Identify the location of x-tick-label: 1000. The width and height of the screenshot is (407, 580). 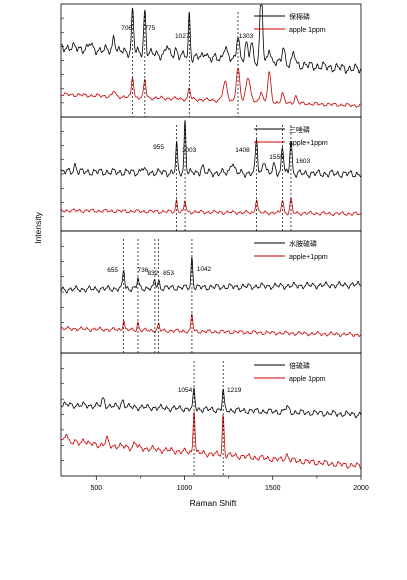
(185, 488).